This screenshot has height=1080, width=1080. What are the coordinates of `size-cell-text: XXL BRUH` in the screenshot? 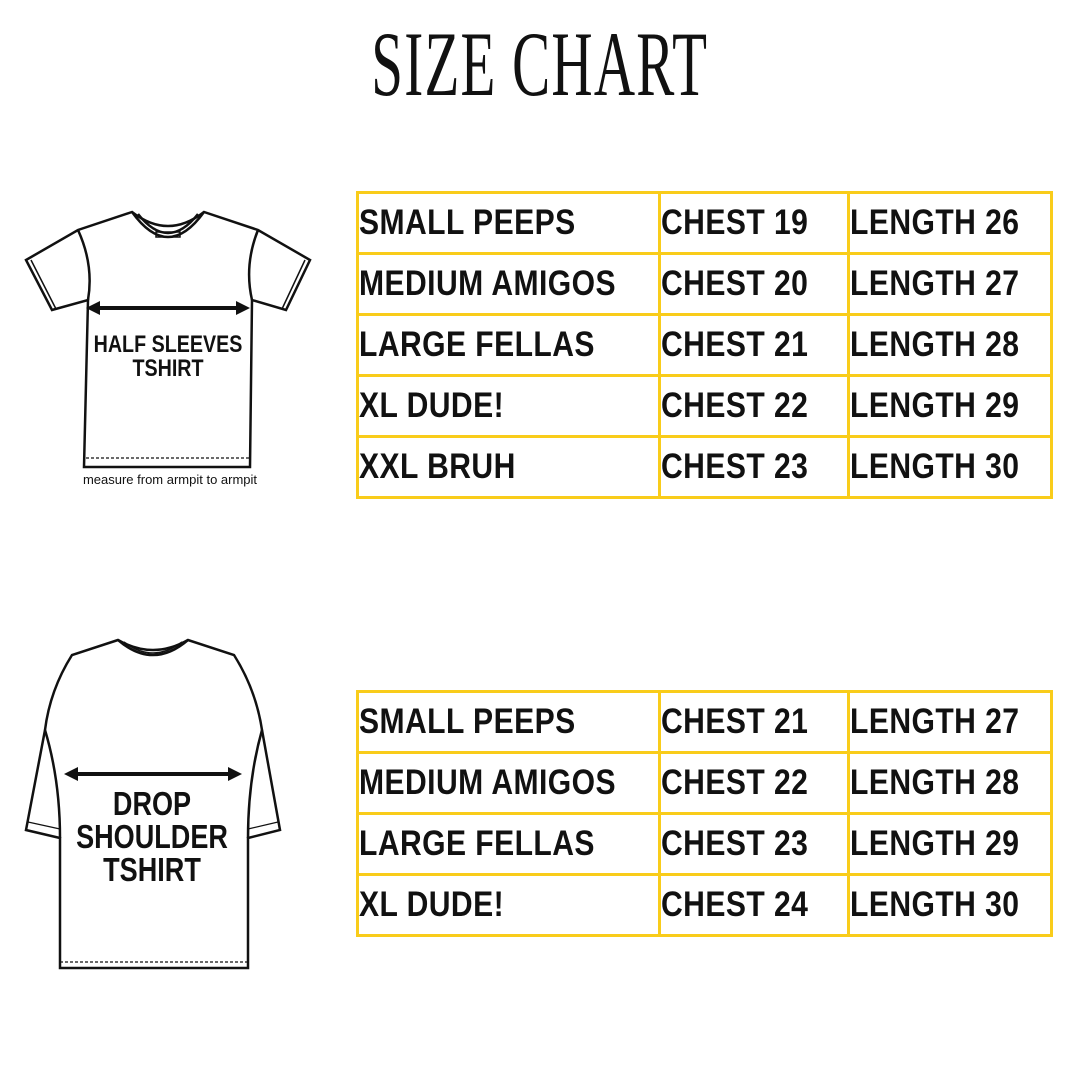 It's located at (437, 466).